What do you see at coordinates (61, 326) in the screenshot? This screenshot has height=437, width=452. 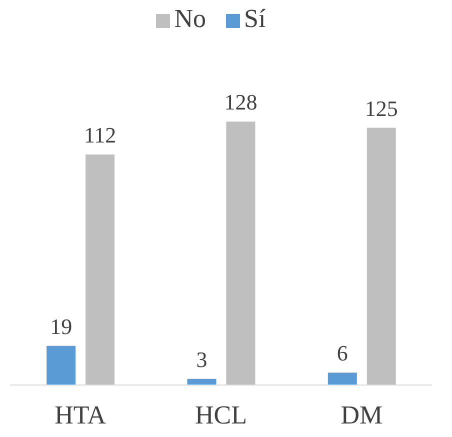 I see `data-label: 19` at bounding box center [61, 326].